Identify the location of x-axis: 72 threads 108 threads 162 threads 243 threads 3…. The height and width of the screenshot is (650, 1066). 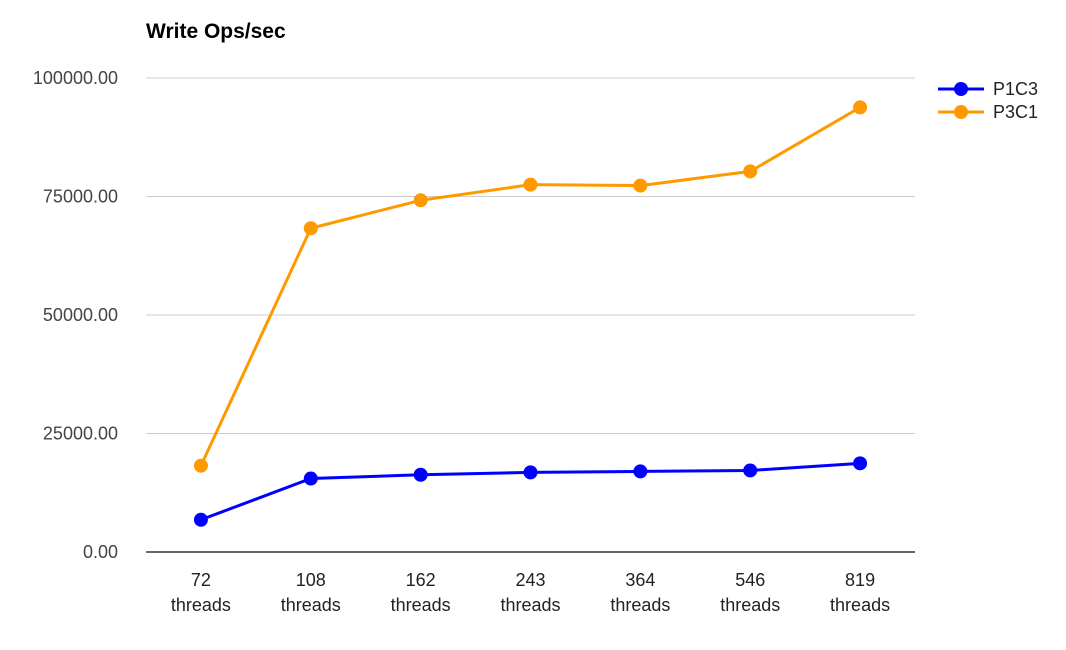
(530, 583).